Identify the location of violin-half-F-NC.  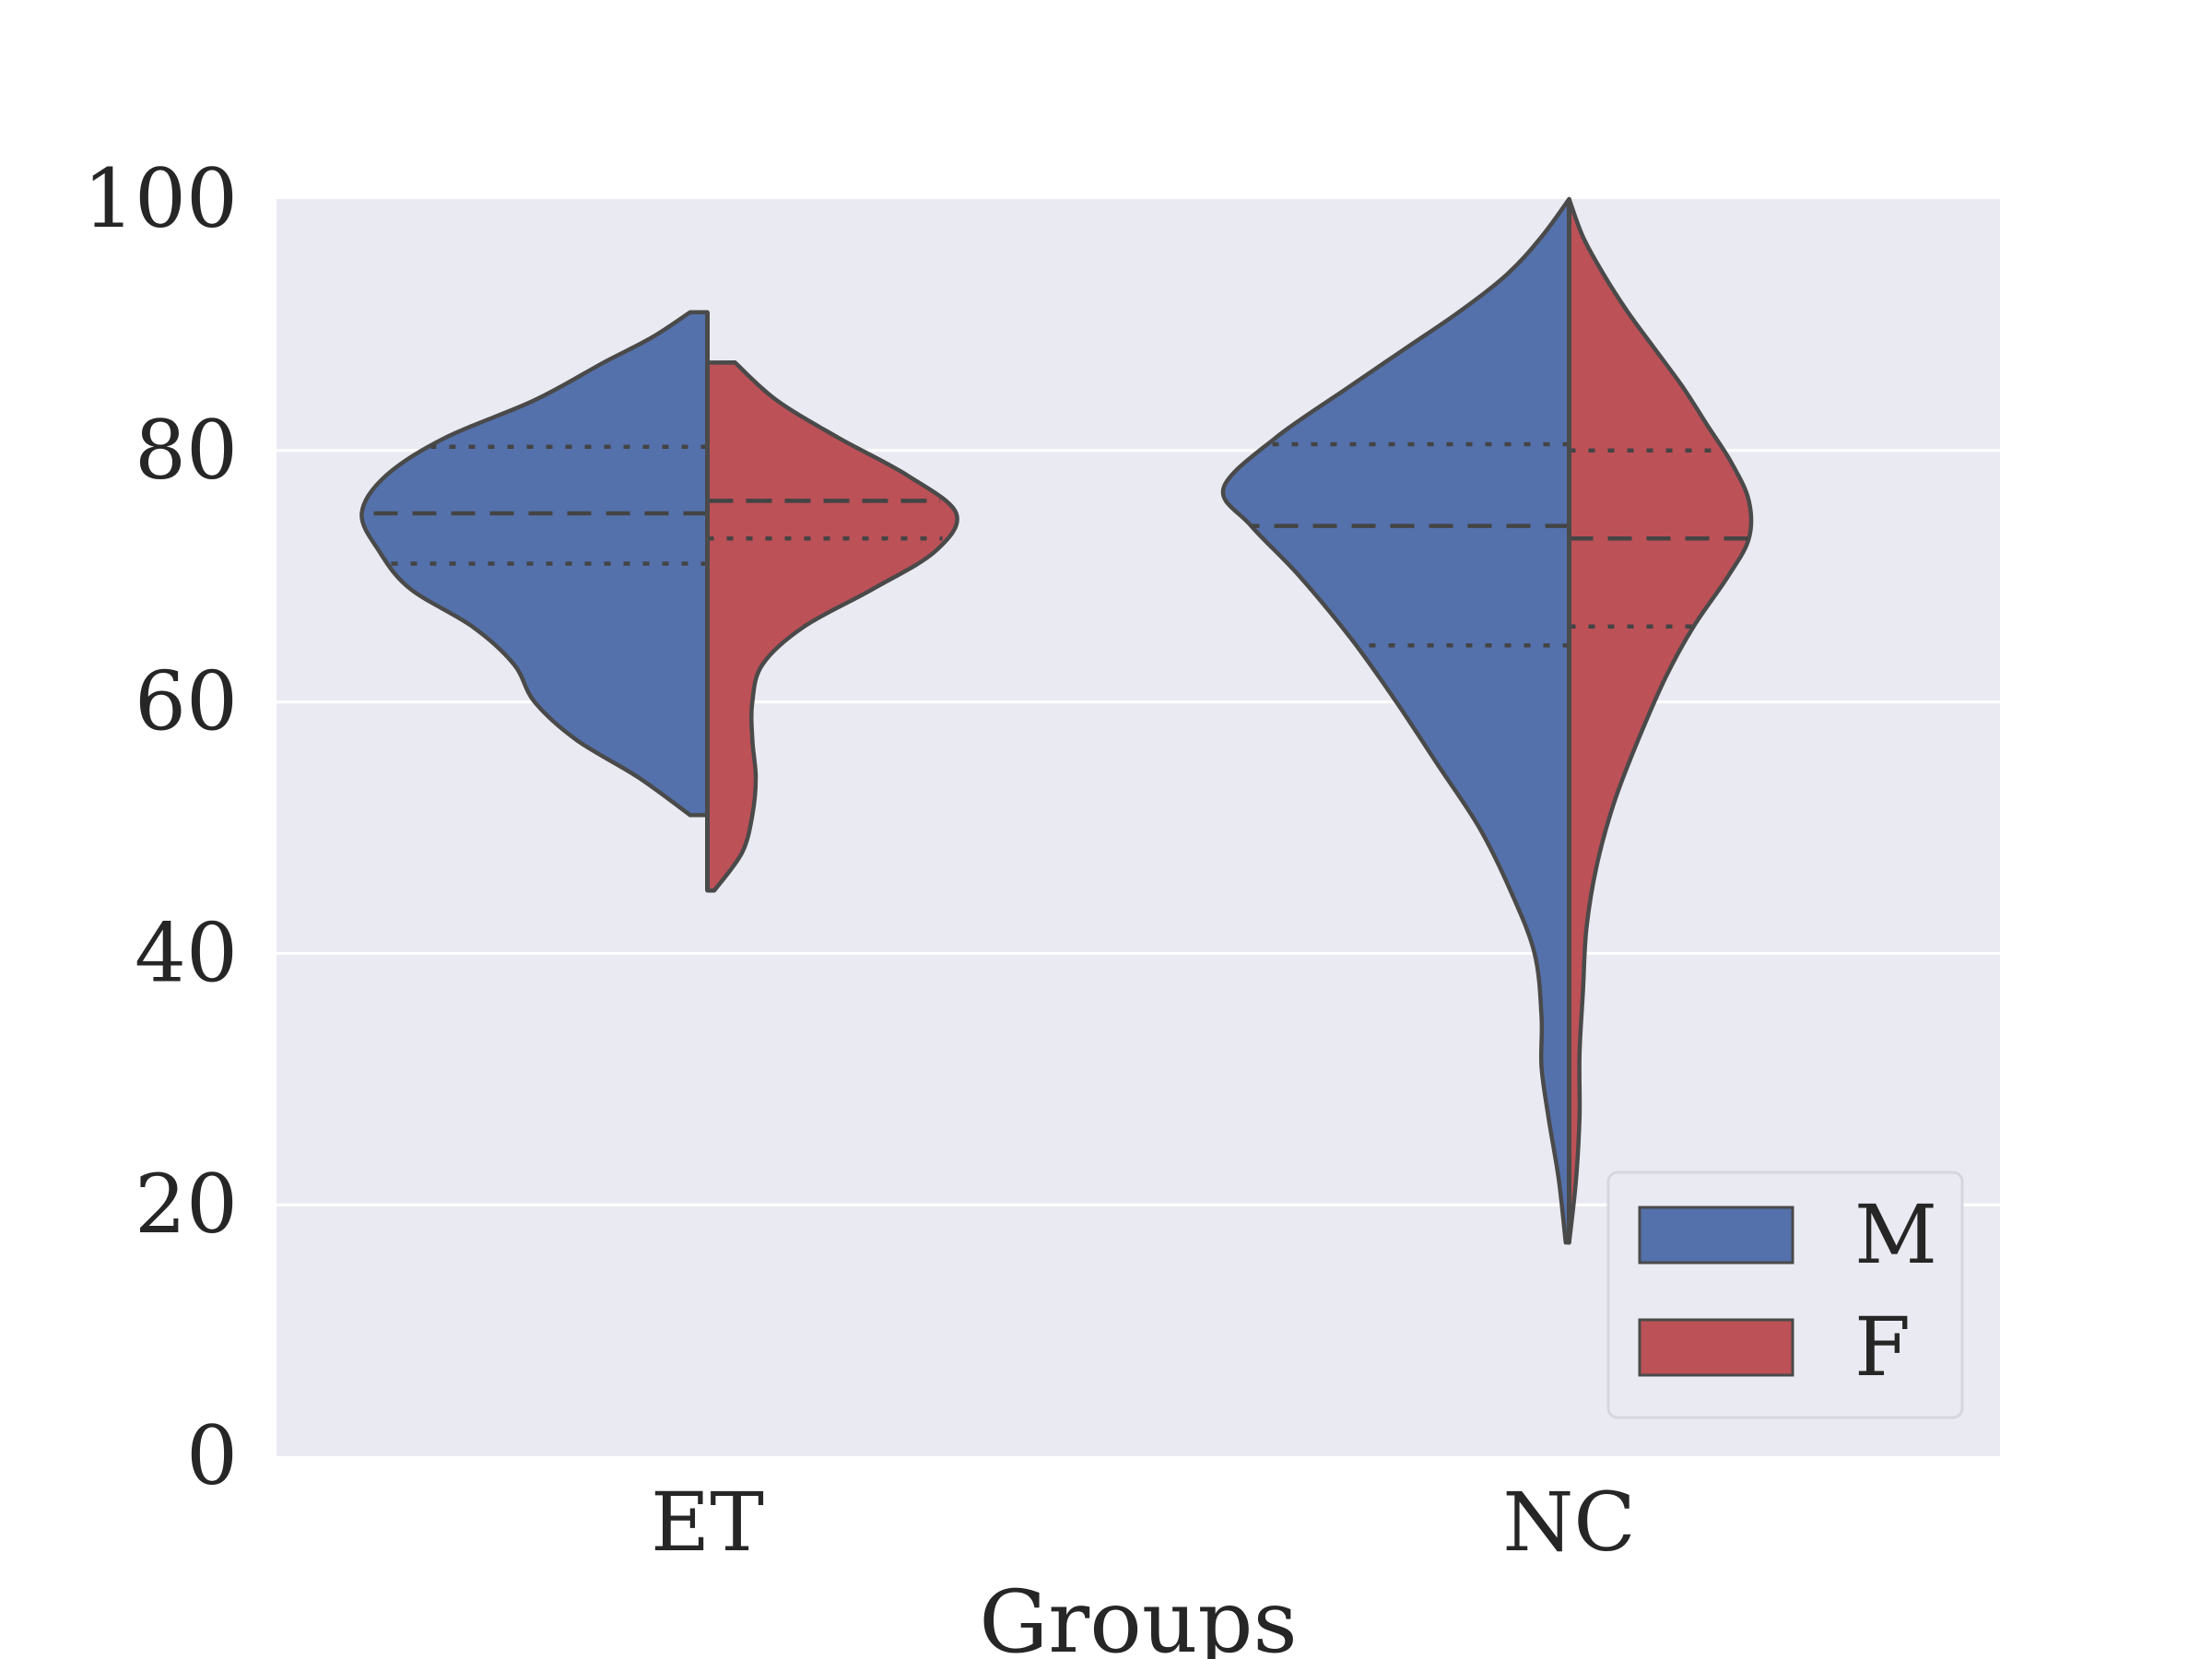
(1660, 720).